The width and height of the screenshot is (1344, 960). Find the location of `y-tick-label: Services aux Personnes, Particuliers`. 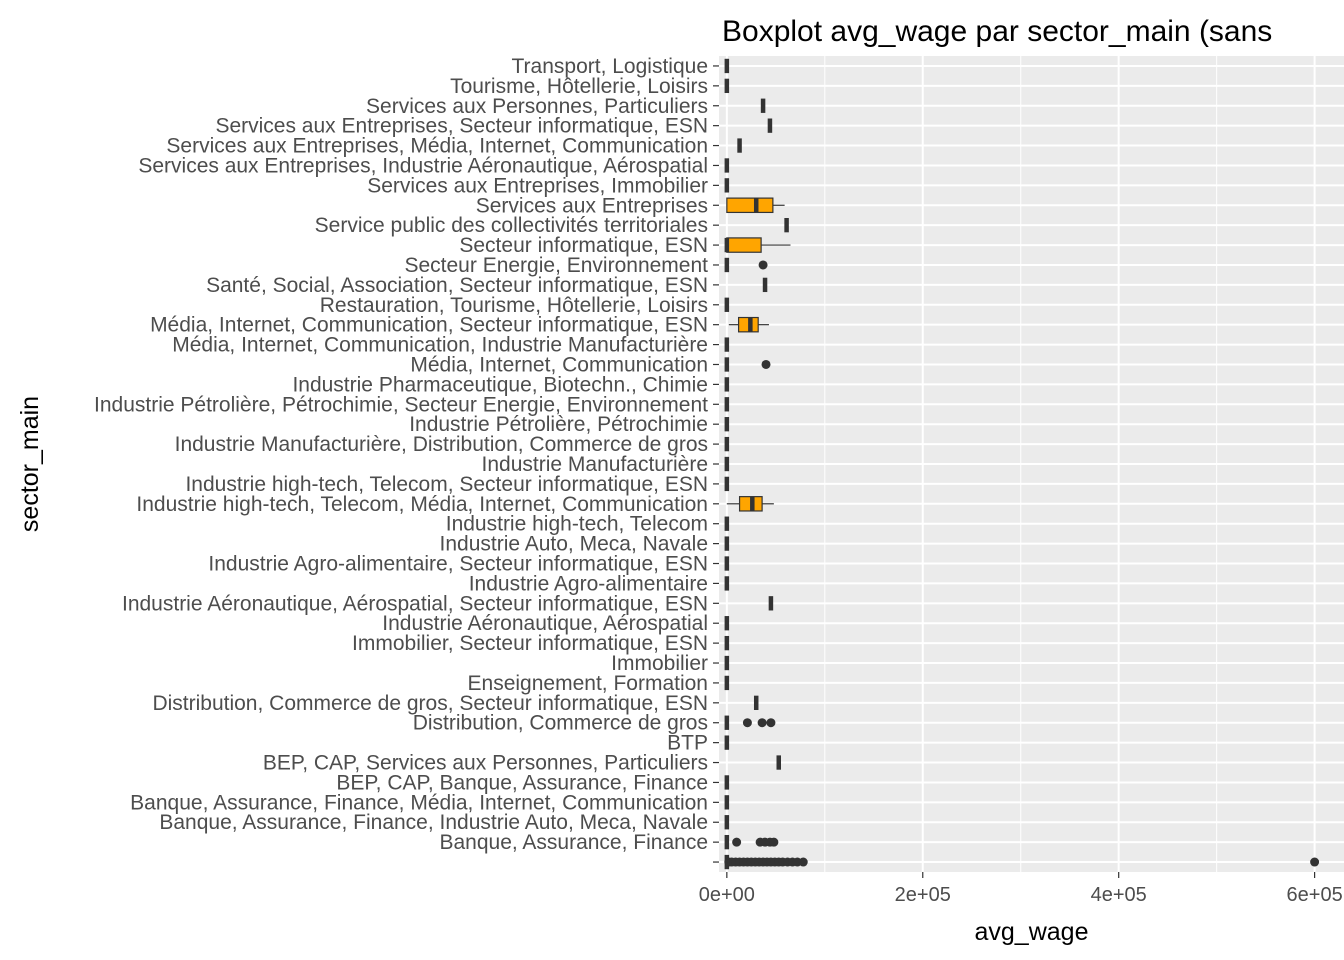

y-tick-label: Services aux Personnes, Particuliers is located at coordinates (537, 106).